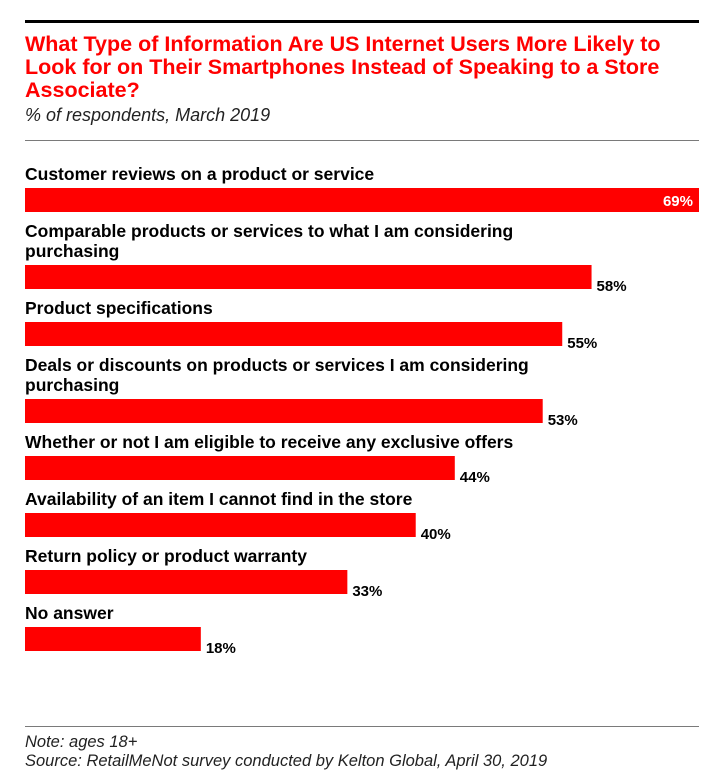 This screenshot has width=717, height=776. Describe the element at coordinates (148, 115) in the screenshot. I see `chart-subtitle: % of respondents, March 2019` at that location.